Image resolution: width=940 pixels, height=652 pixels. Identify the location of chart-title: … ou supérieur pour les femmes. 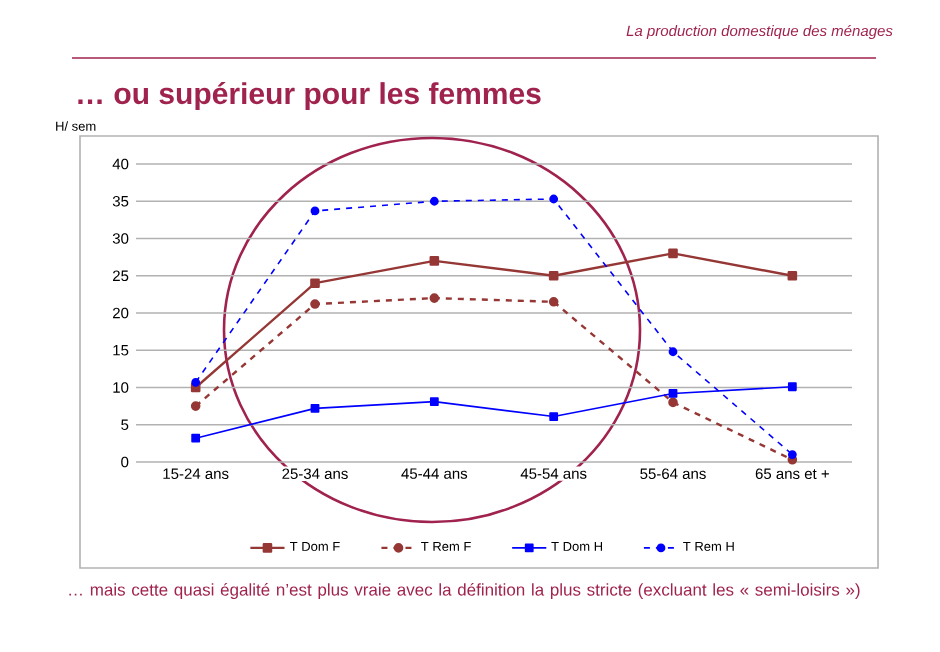
(309, 96).